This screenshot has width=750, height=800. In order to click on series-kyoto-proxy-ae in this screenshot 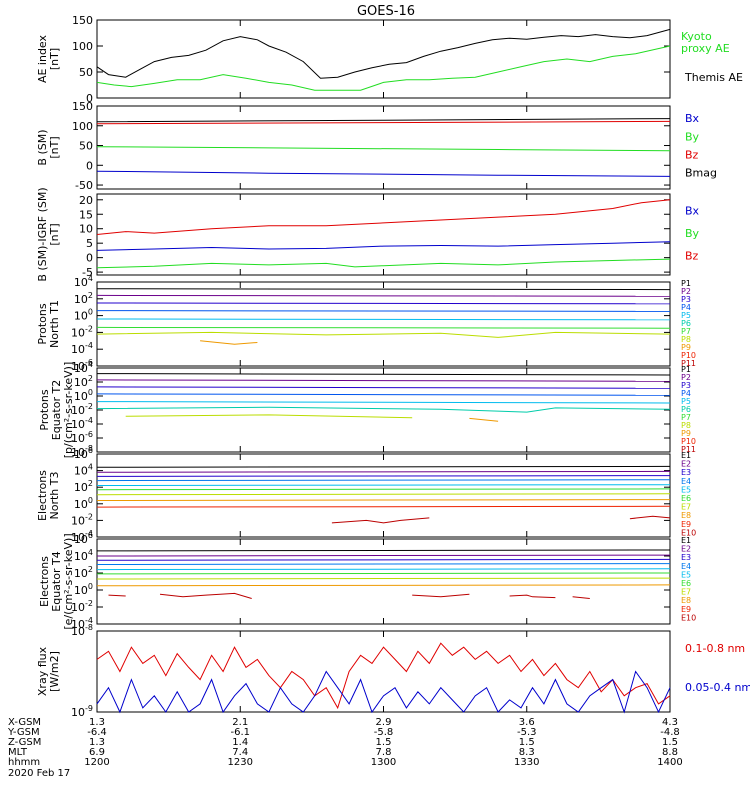, I will do `click(383, 68)`.